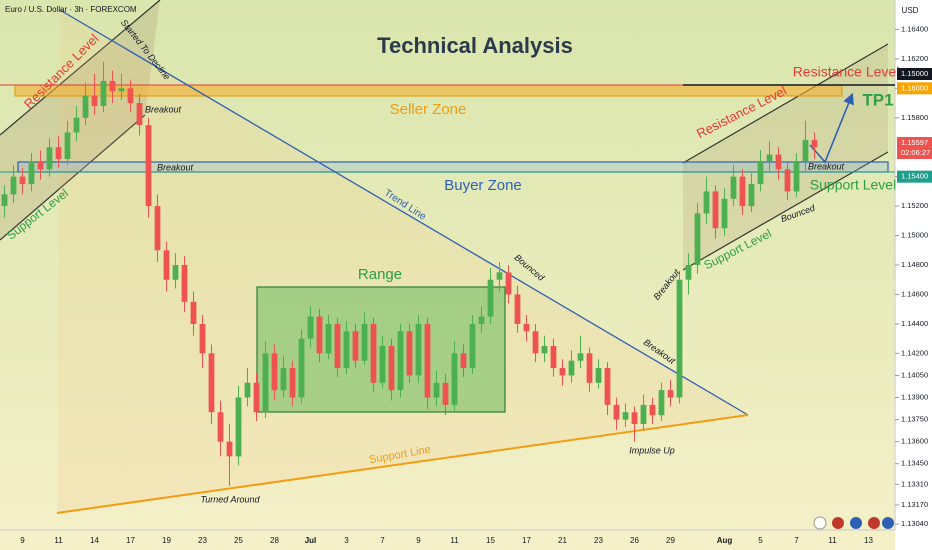  I want to click on support-line, so click(402, 464).